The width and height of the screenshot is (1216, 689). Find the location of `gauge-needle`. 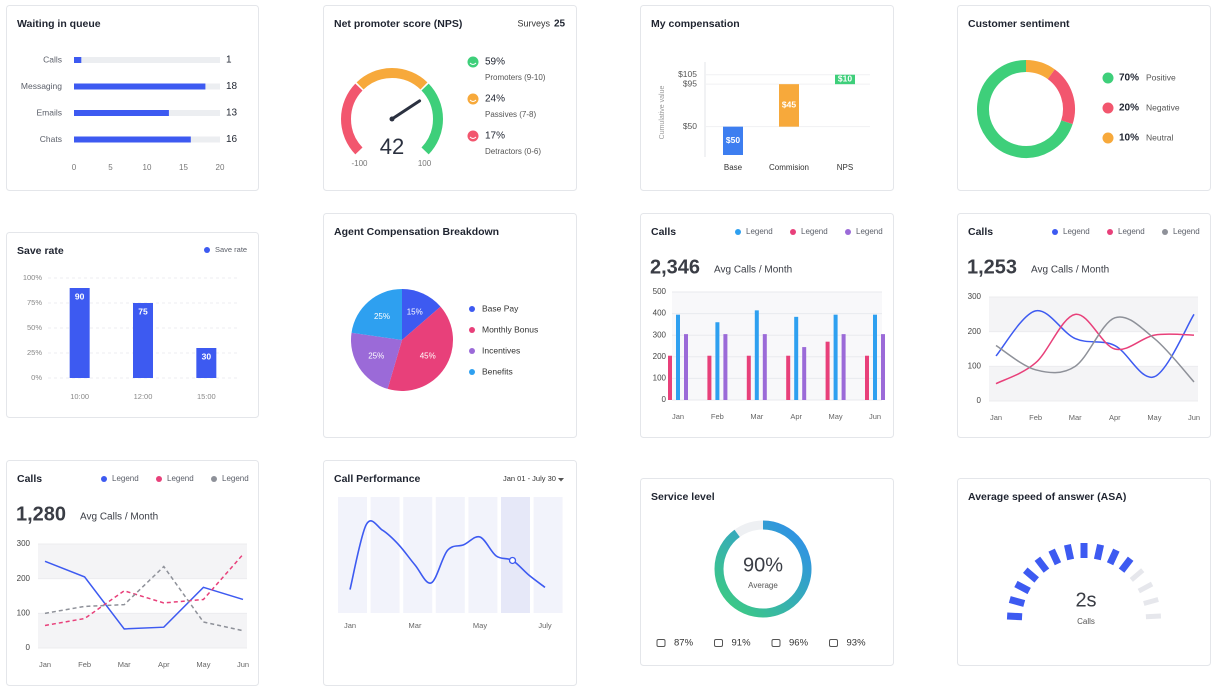

gauge-needle is located at coordinates (406, 110).